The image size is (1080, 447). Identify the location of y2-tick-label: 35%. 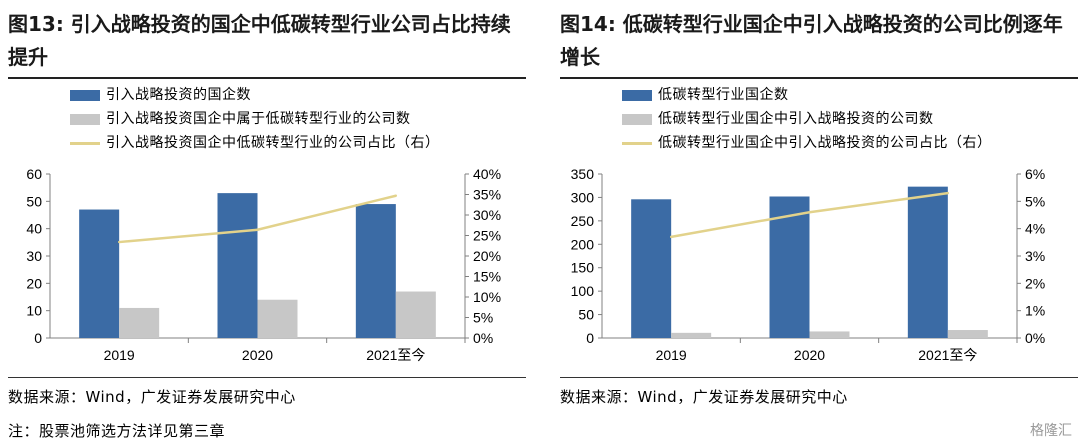
(487, 195).